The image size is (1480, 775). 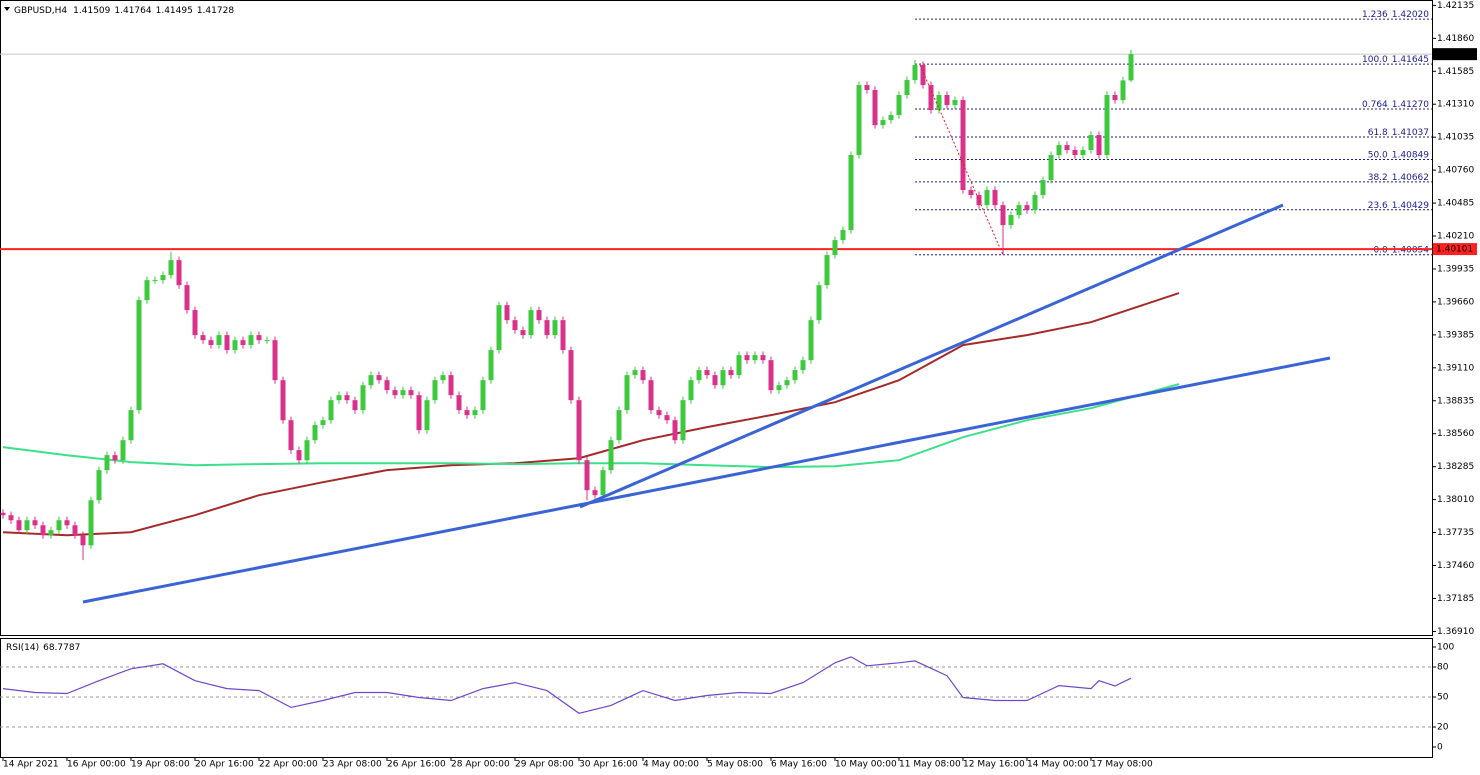 I want to click on y-tick-label: 1.40760, so click(x=1455, y=171).